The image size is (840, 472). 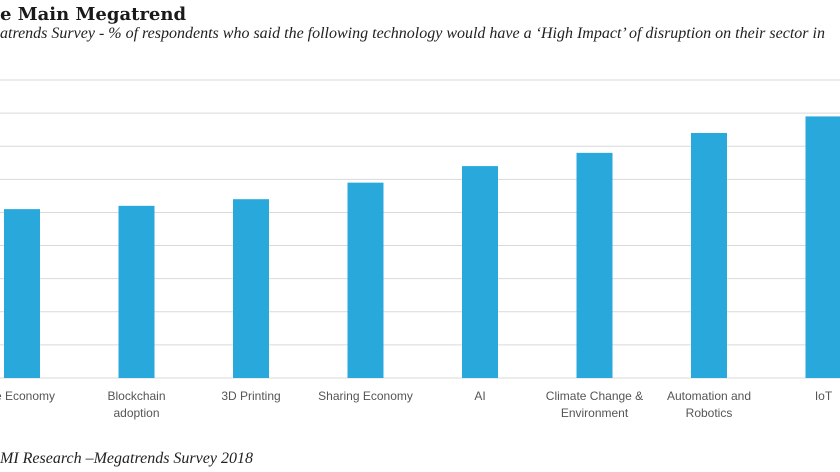 I want to click on category-label: AI, so click(x=479, y=396).